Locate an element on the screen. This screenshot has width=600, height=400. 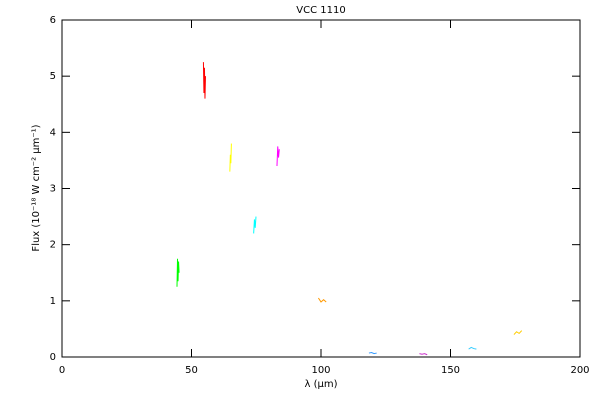
chart-title: VCC 1110 is located at coordinates (320, 10).